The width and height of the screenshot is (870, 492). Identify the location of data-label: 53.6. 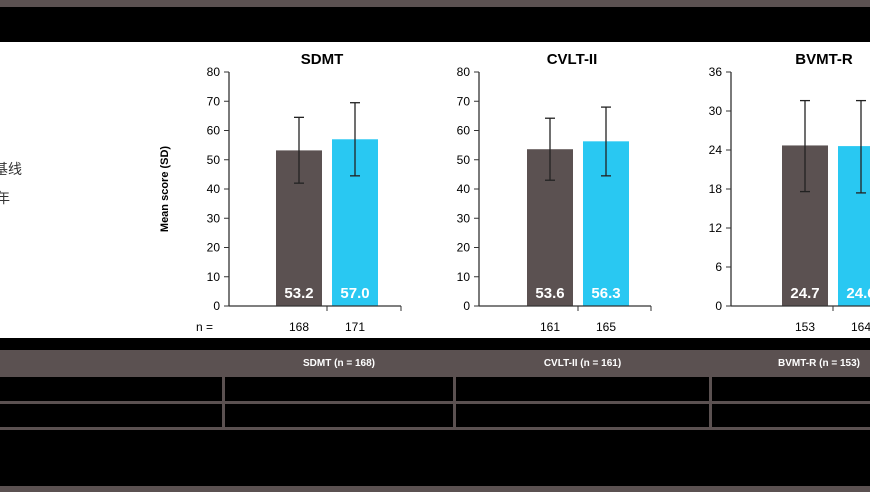
(549, 293).